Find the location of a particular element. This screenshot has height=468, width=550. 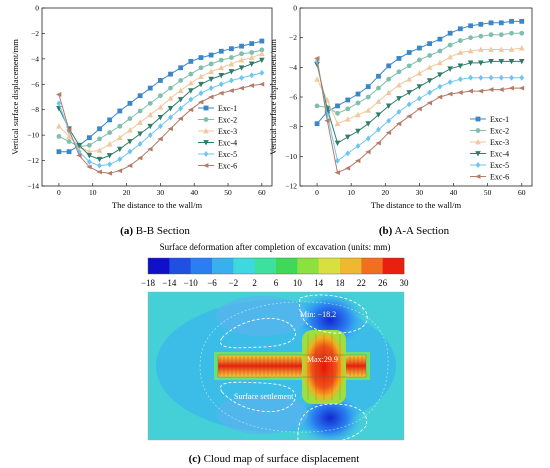

y-tick-label: −8 is located at coordinates (35, 109).